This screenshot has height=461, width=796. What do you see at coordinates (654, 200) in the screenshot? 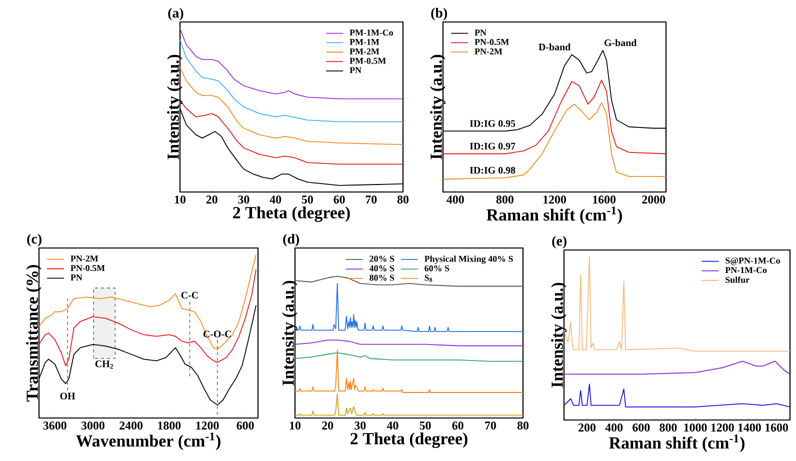
I see `x-tick-label: 2000` at bounding box center [654, 200].